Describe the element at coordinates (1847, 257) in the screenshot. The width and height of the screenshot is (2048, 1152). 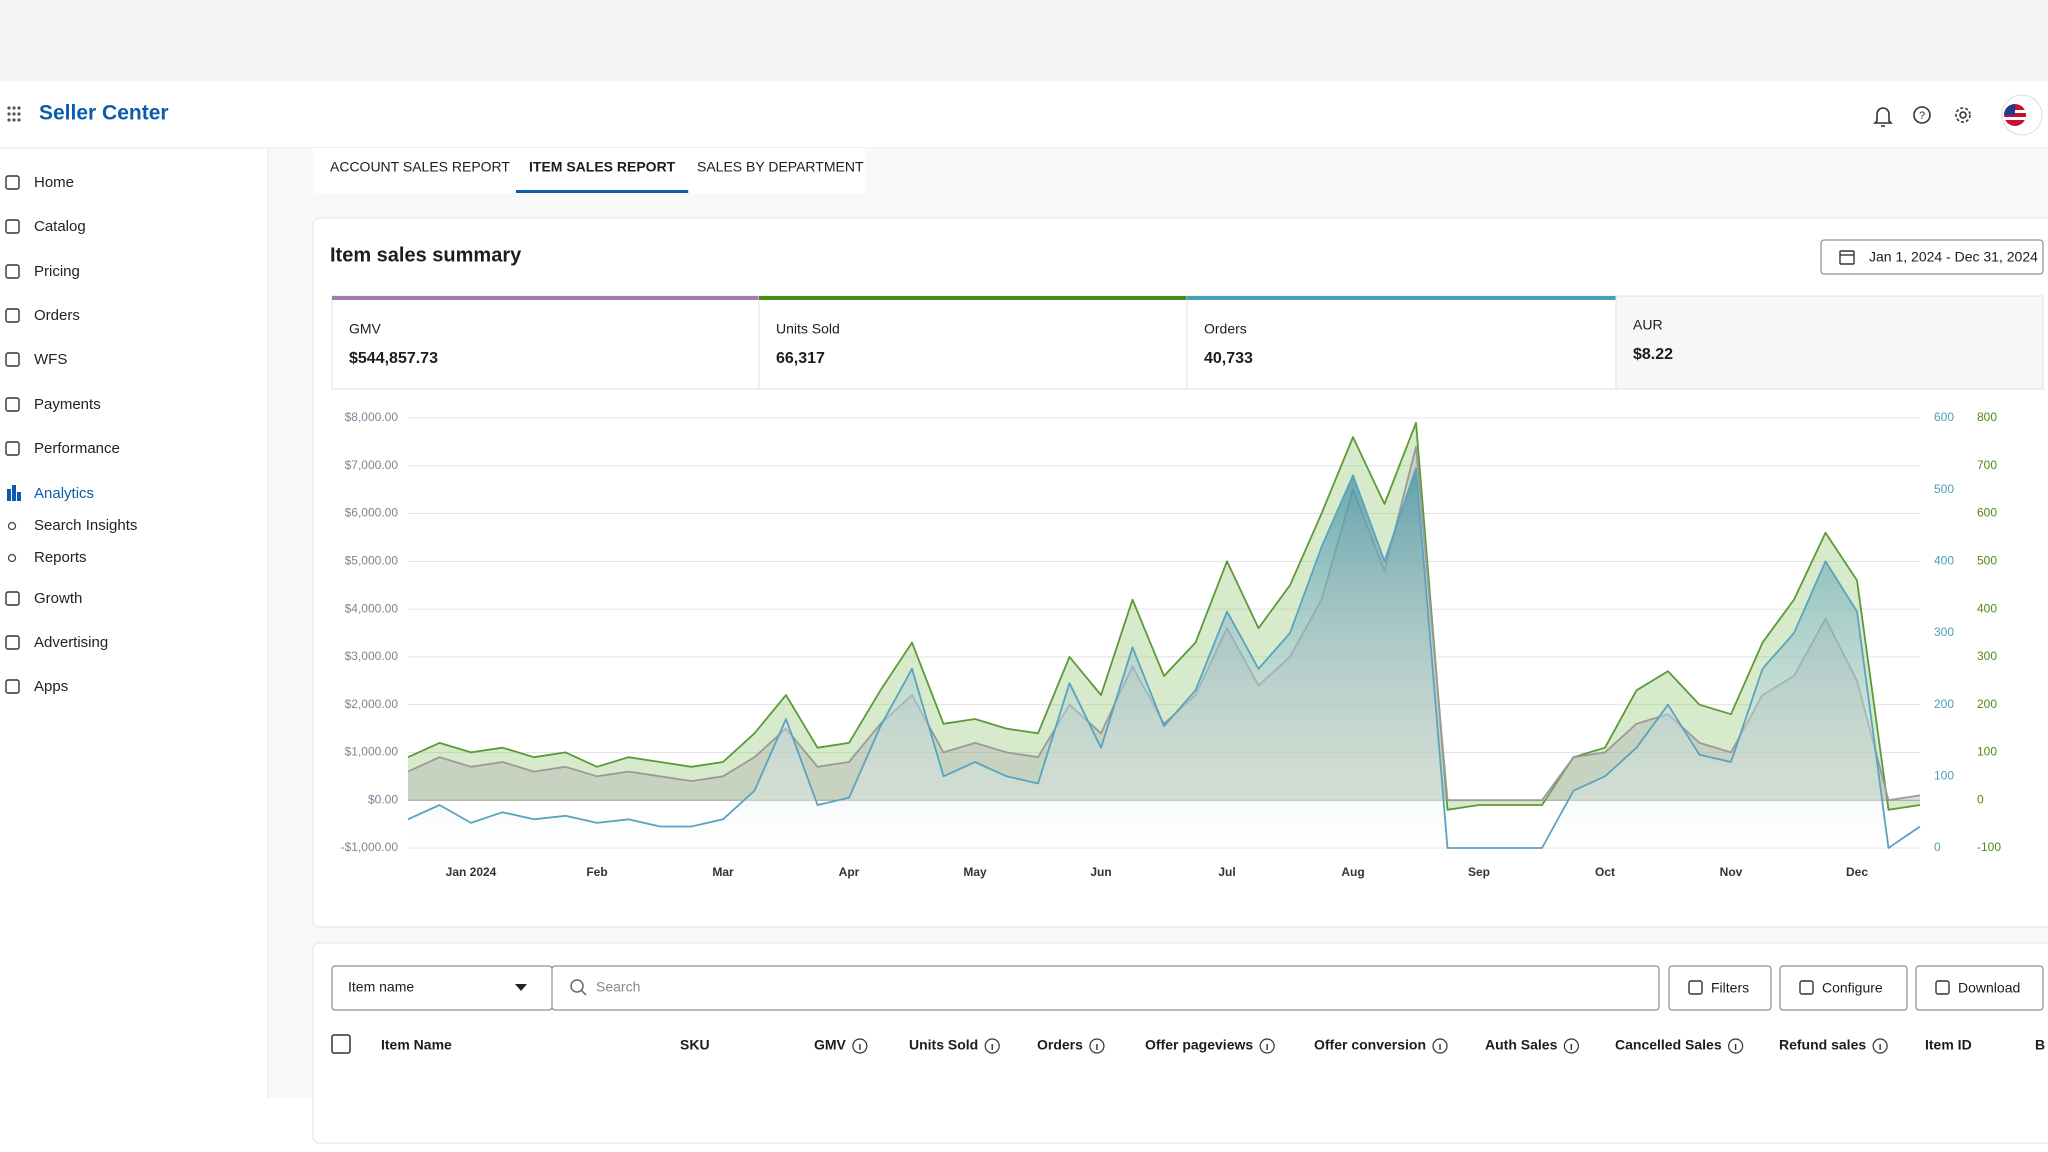
I see `calendar-icon` at that location.